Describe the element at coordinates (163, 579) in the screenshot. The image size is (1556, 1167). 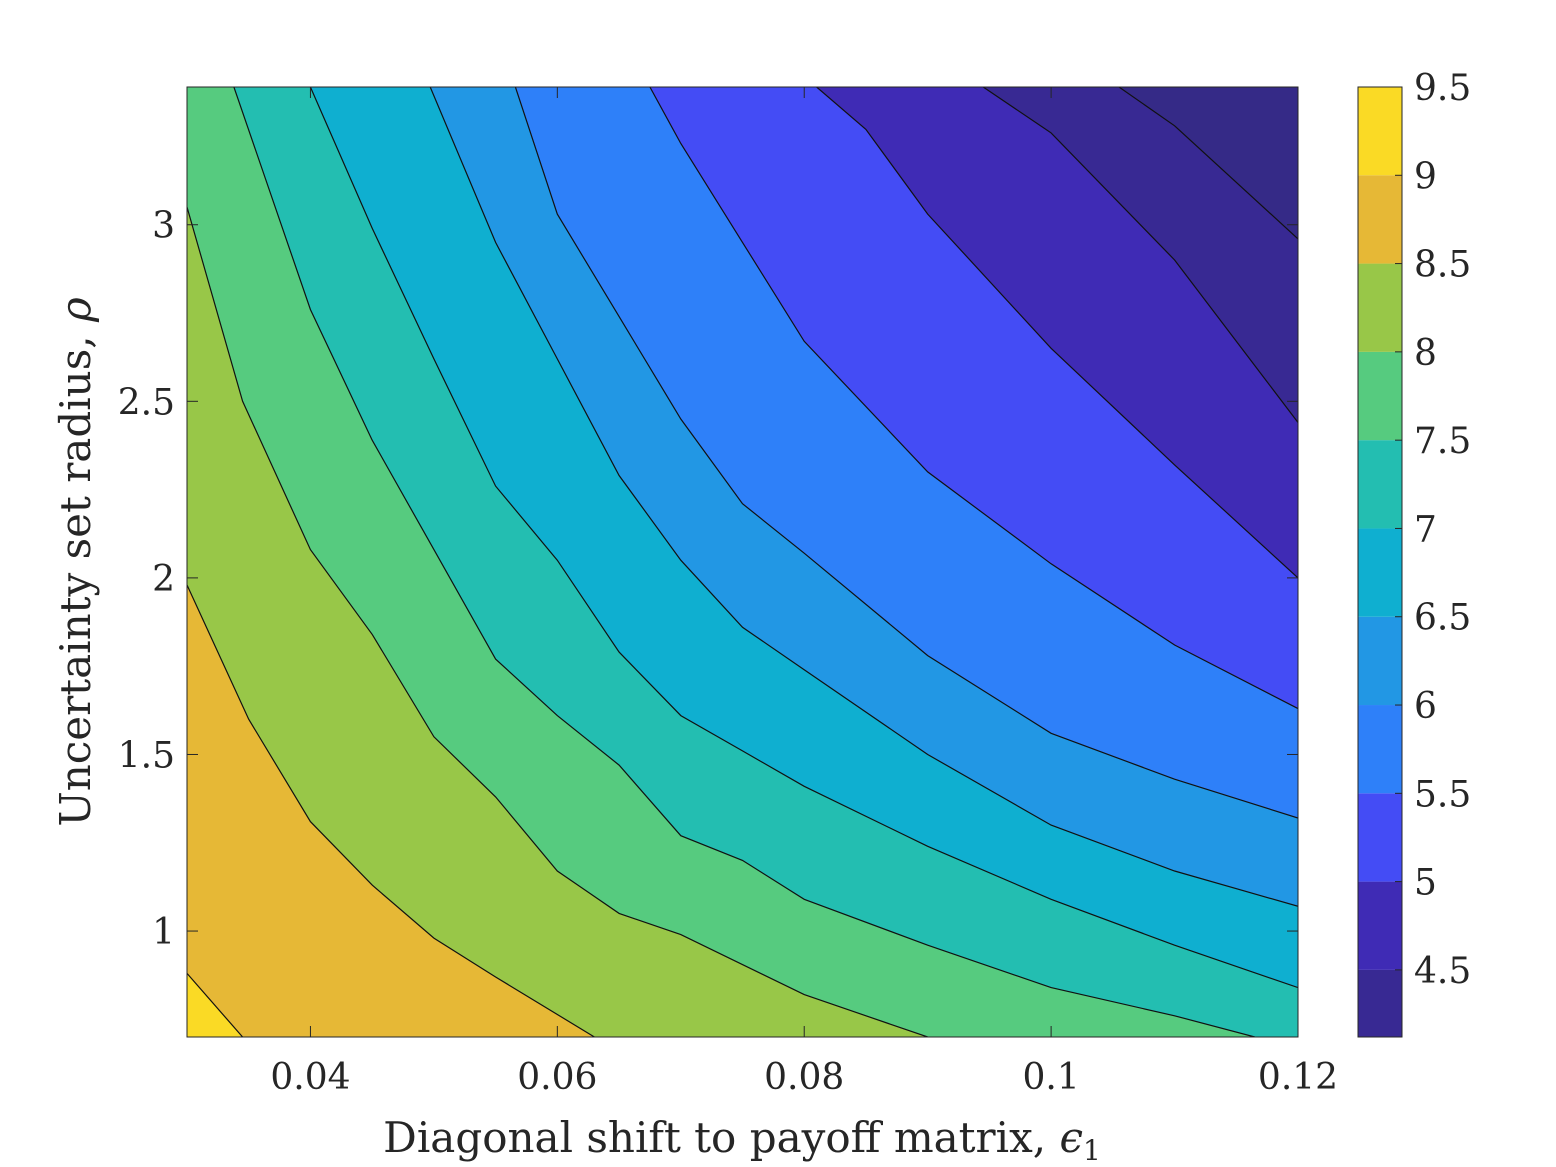
I see `y-tick-label: 2` at that location.